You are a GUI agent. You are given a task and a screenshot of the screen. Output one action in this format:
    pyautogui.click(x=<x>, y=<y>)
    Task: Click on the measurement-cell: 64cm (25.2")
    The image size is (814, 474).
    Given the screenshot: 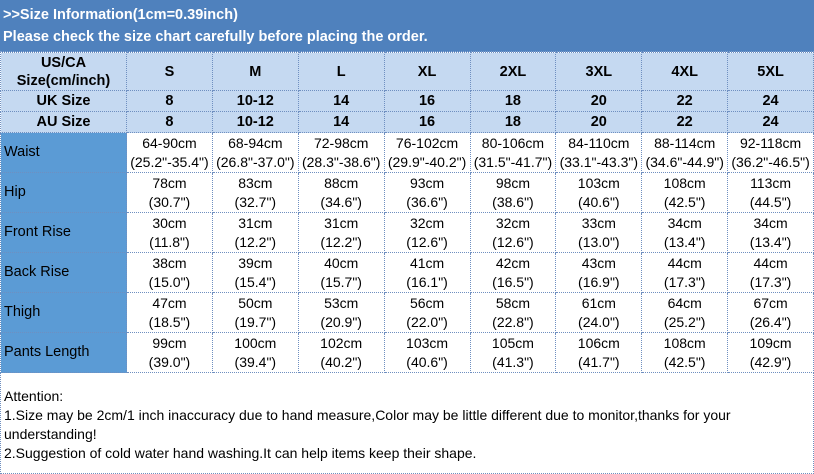 What is the action you would take?
    pyautogui.click(x=685, y=312)
    